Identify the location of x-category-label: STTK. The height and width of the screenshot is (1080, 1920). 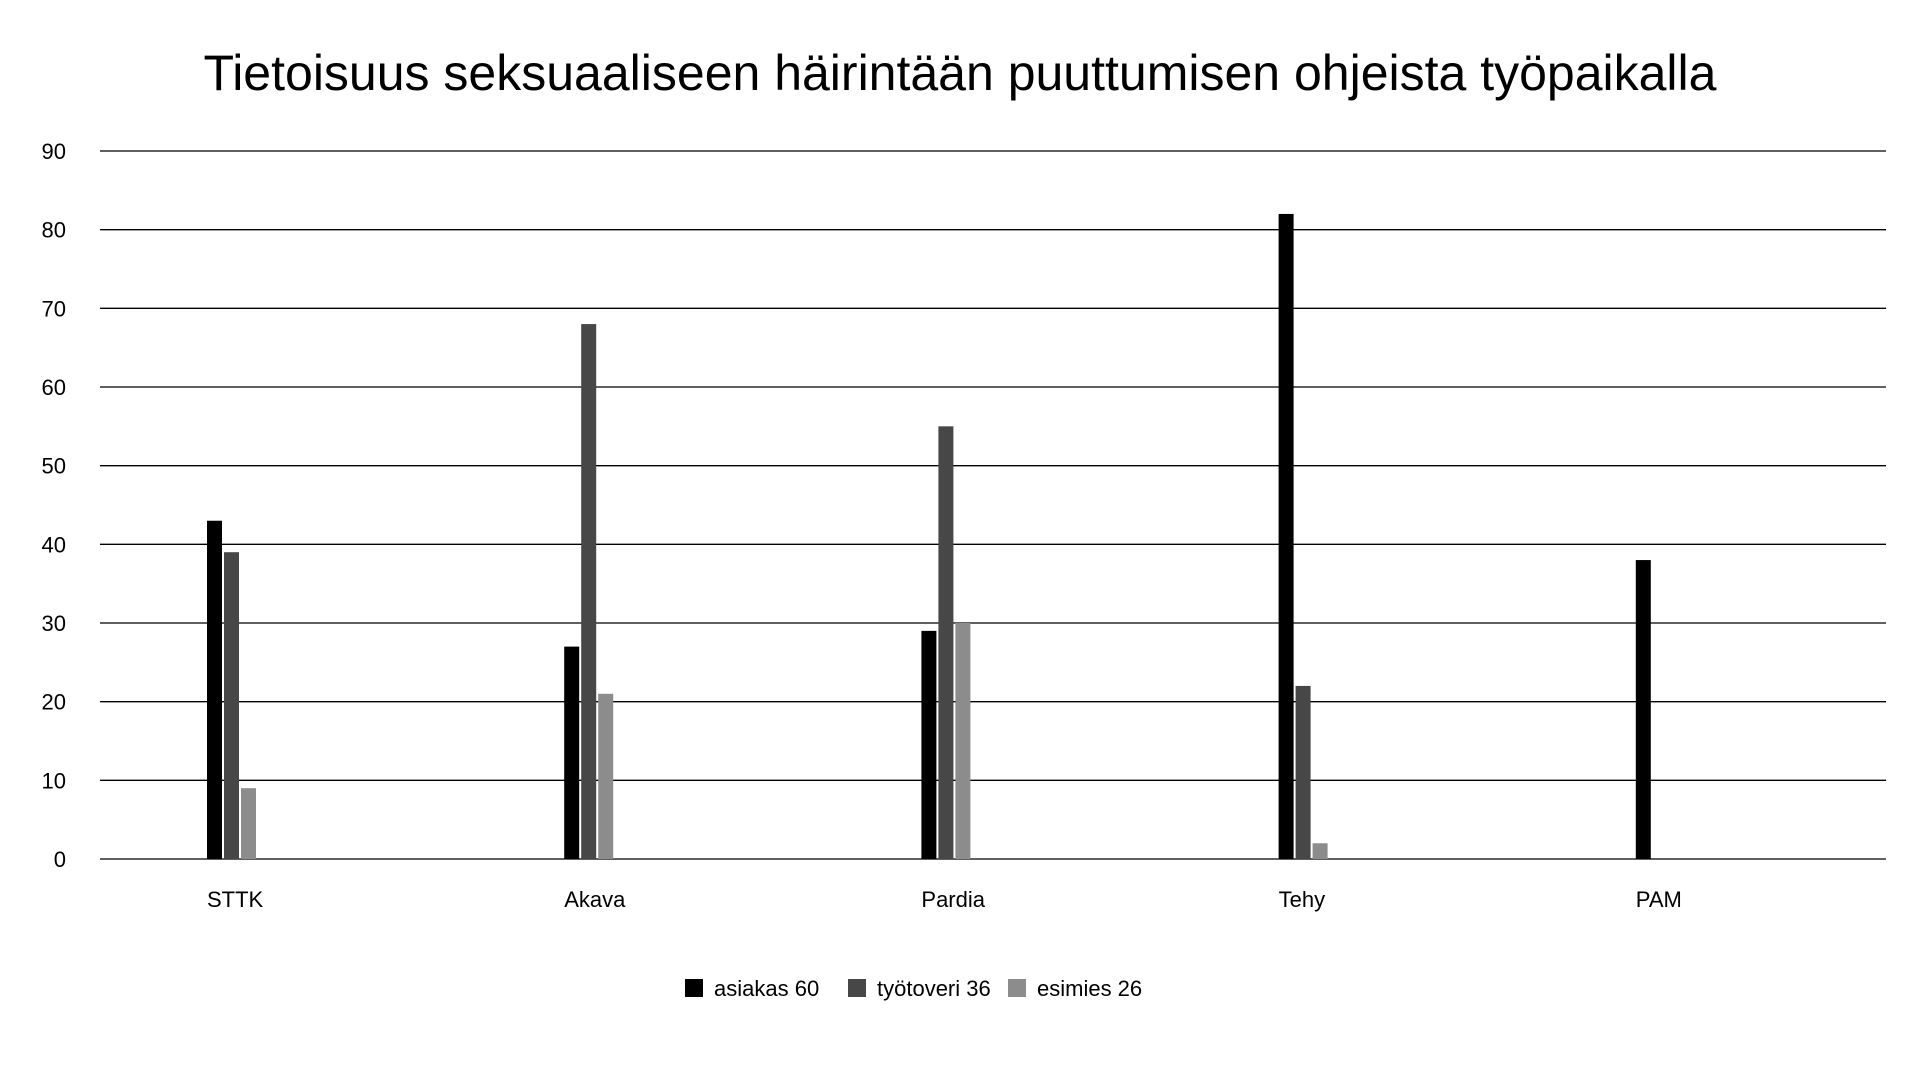
(235, 899).